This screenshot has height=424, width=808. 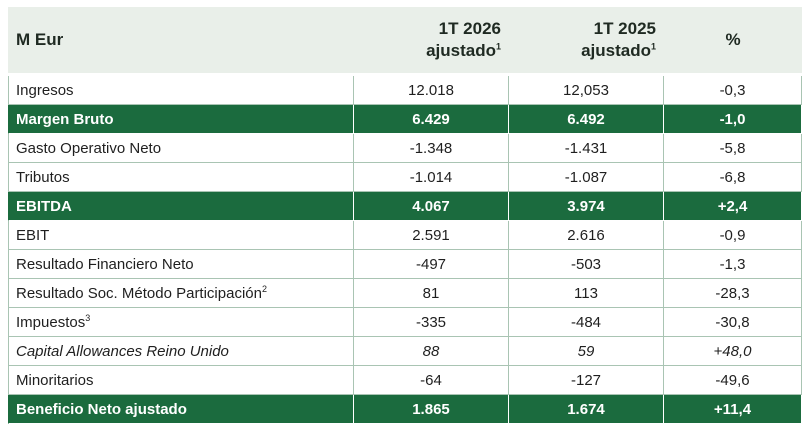 I want to click on value-1t2026: 12.018, so click(x=431, y=90).